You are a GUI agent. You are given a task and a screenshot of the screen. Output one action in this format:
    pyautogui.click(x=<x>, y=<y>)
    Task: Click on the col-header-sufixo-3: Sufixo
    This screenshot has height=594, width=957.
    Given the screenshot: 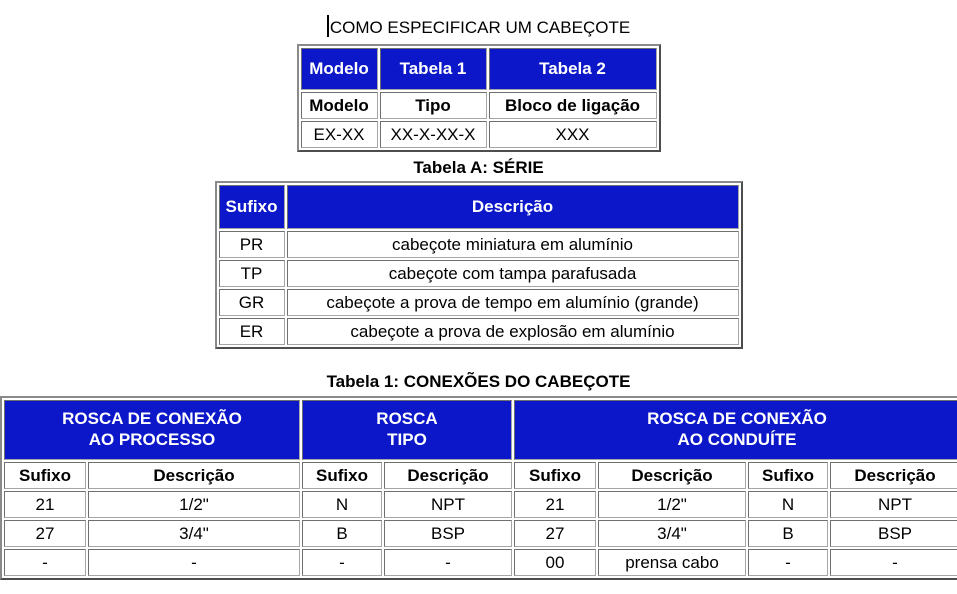 What is the action you would take?
    pyautogui.click(x=555, y=475)
    